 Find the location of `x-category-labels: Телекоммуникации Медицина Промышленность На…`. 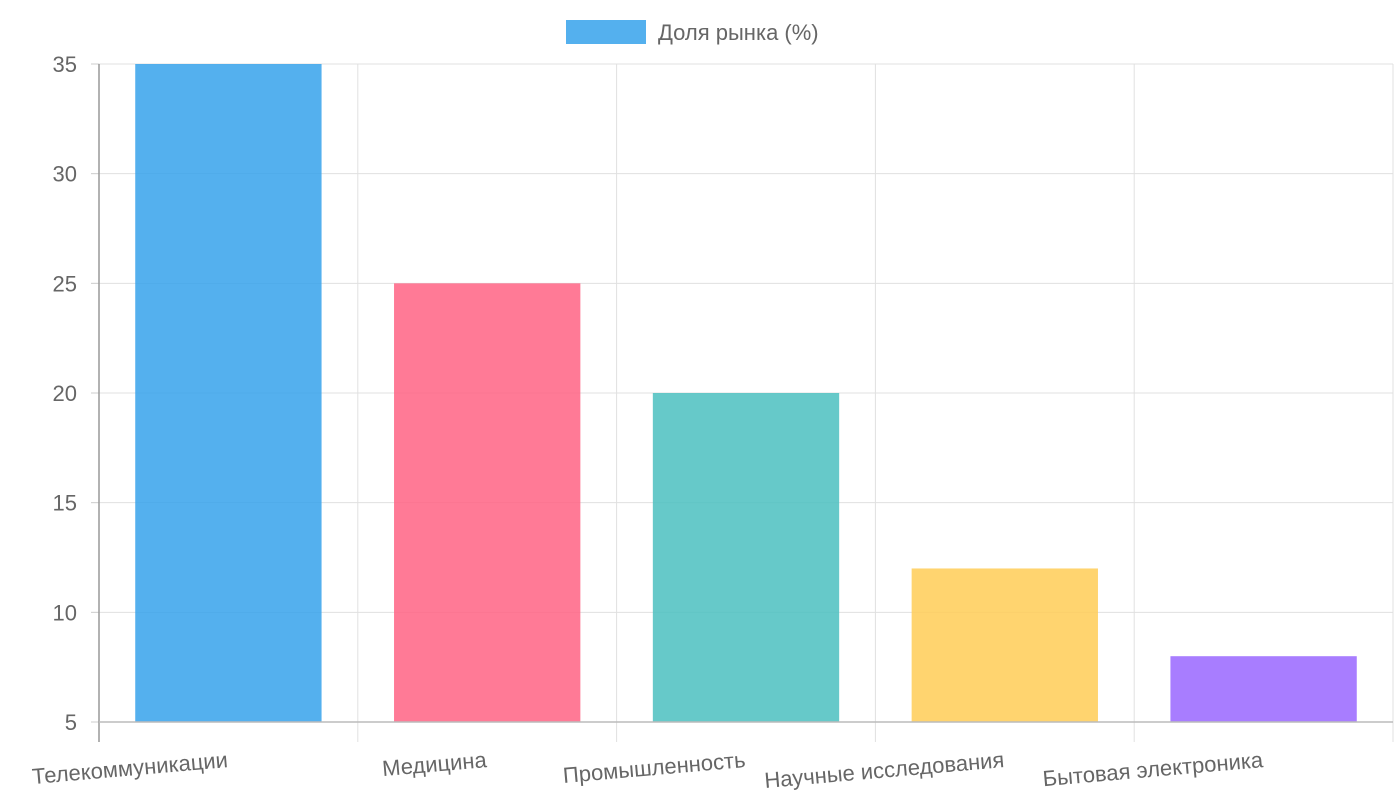

x-category-labels: Телекоммуникации Медицина Промышленность На… is located at coordinates (648, 770).